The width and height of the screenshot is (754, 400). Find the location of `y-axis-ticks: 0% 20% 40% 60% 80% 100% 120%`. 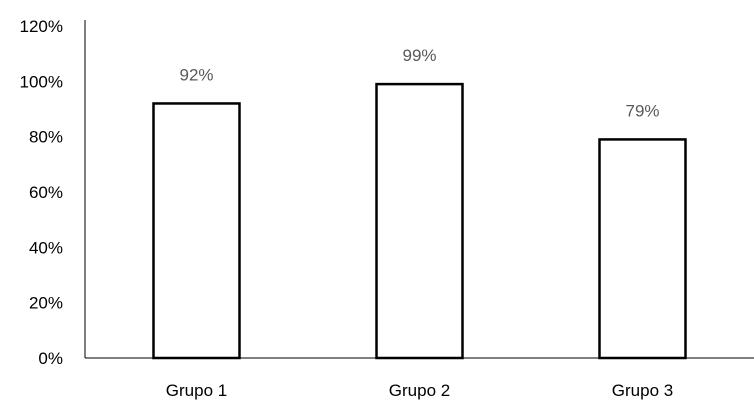

y-axis-ticks: 0% 20% 40% 60% 80% 100% 120% is located at coordinates (41, 192).